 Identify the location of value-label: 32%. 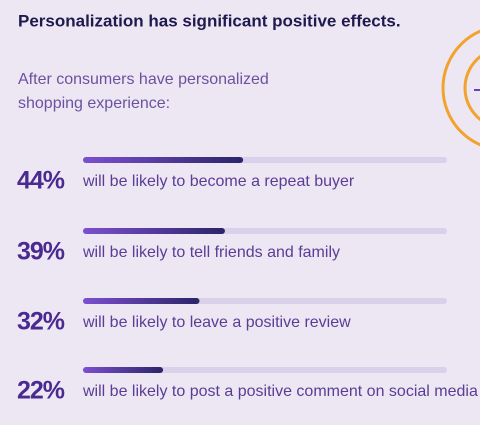
(41, 322).